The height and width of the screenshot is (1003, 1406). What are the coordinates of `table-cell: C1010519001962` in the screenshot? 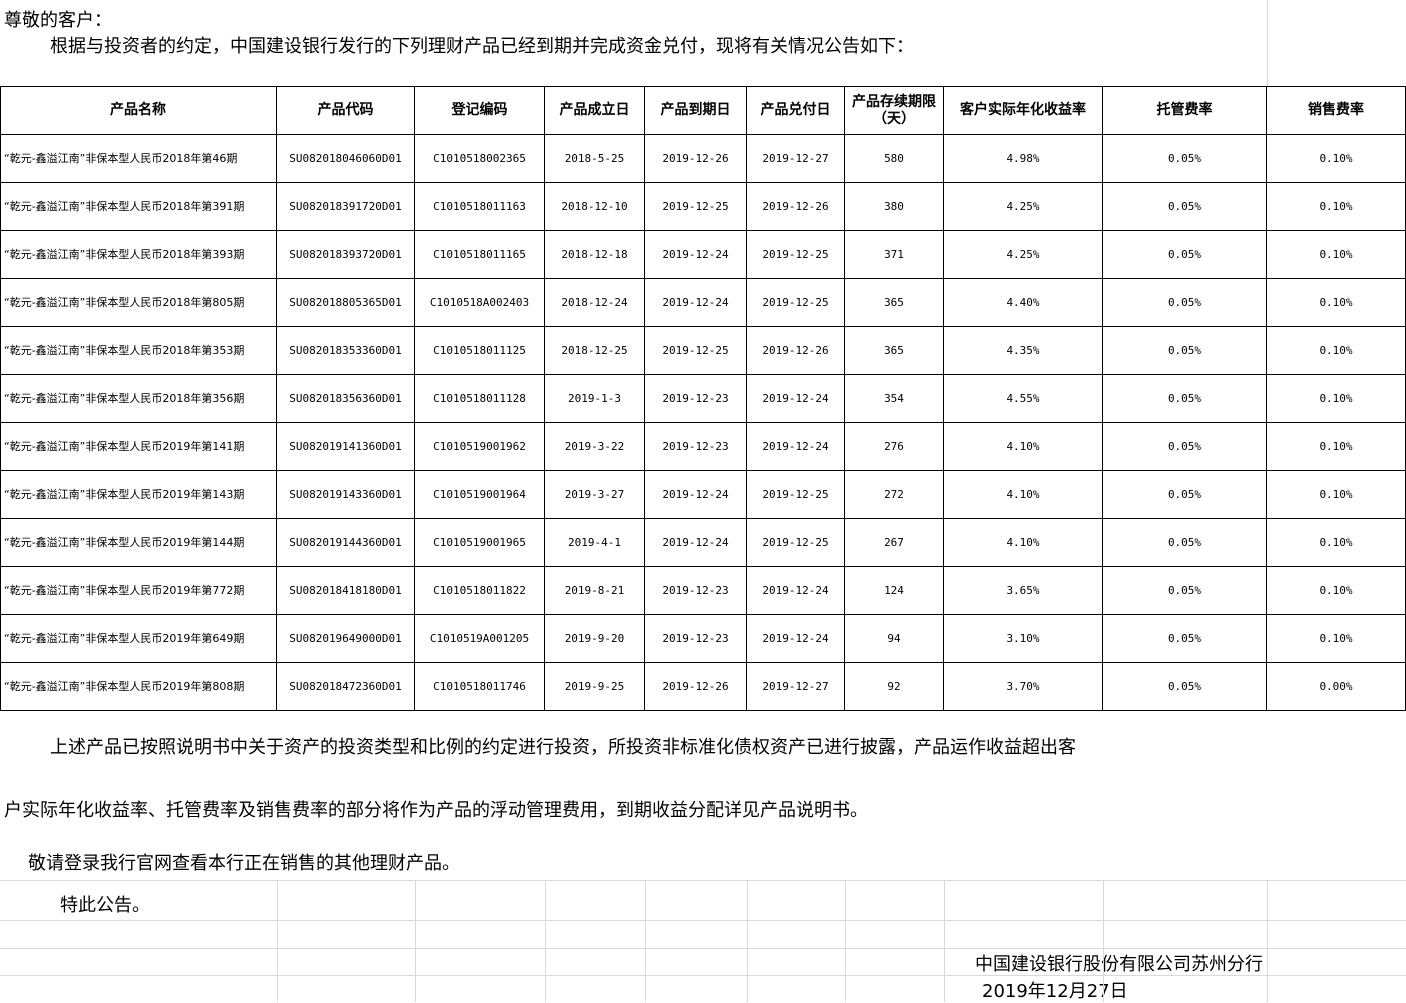 It's located at (480, 447).